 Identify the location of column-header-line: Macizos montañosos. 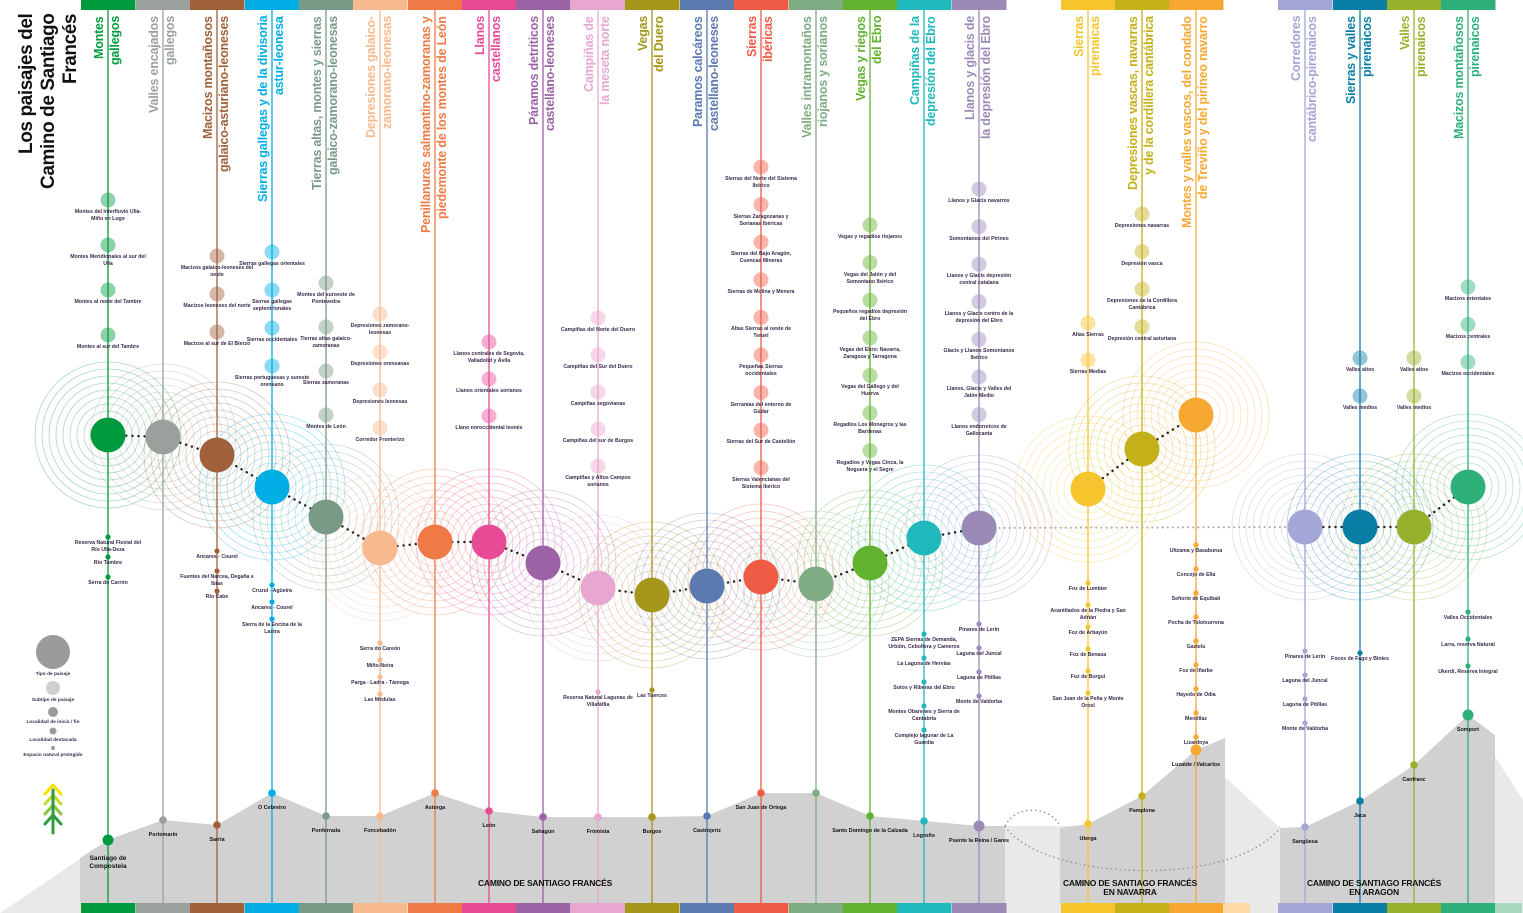
(208, 77).